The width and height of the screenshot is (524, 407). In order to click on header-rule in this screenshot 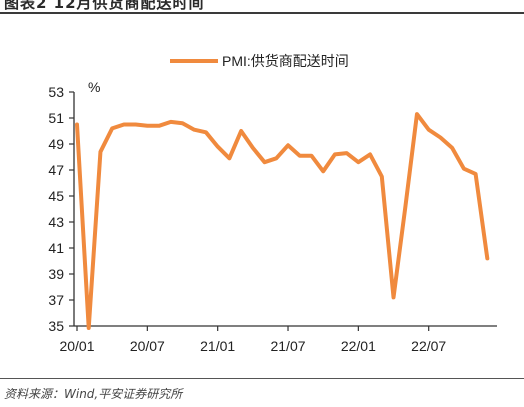, I will do `click(262, 13)`.